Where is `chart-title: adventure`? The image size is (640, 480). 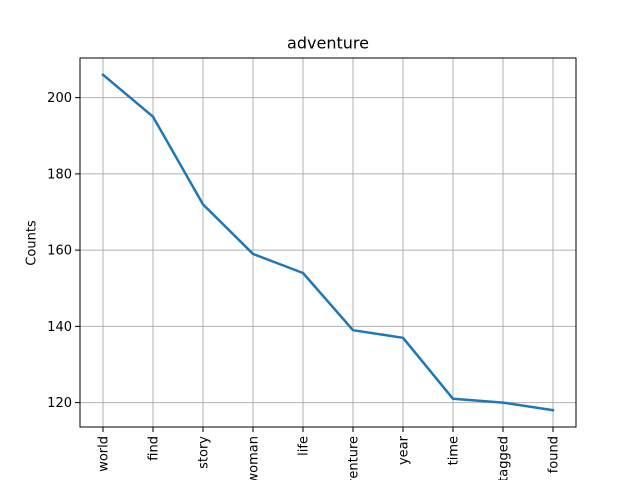 chart-title: adventure is located at coordinates (328, 43).